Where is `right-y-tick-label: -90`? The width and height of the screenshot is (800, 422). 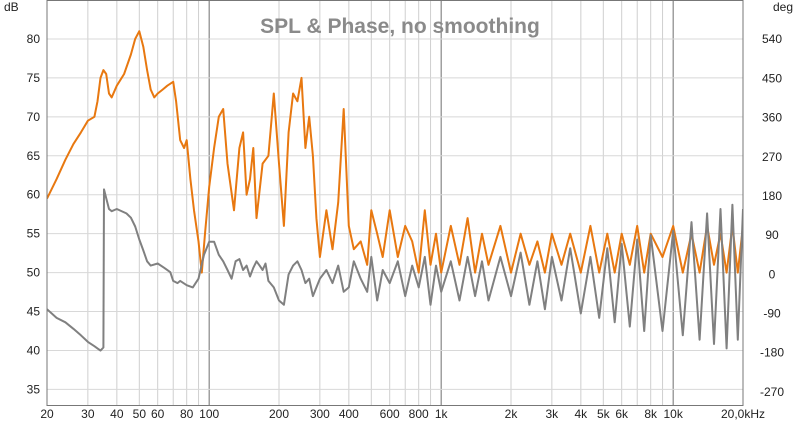
right-y-tick-label: -90 is located at coordinates (772, 314).